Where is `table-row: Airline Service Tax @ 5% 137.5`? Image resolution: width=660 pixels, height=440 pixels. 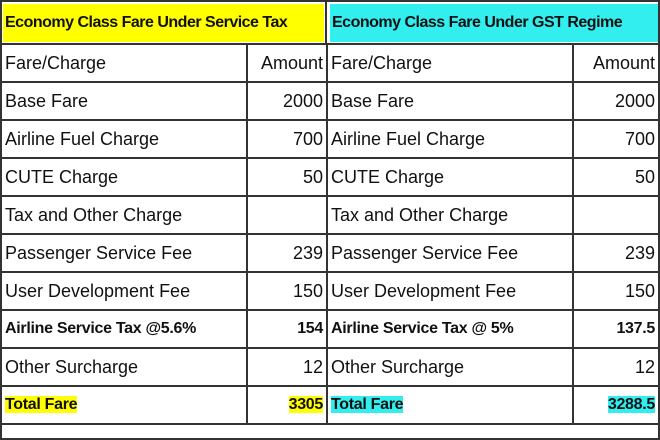
table-row: Airline Service Tax @ 5% 137.5 is located at coordinates (492, 329).